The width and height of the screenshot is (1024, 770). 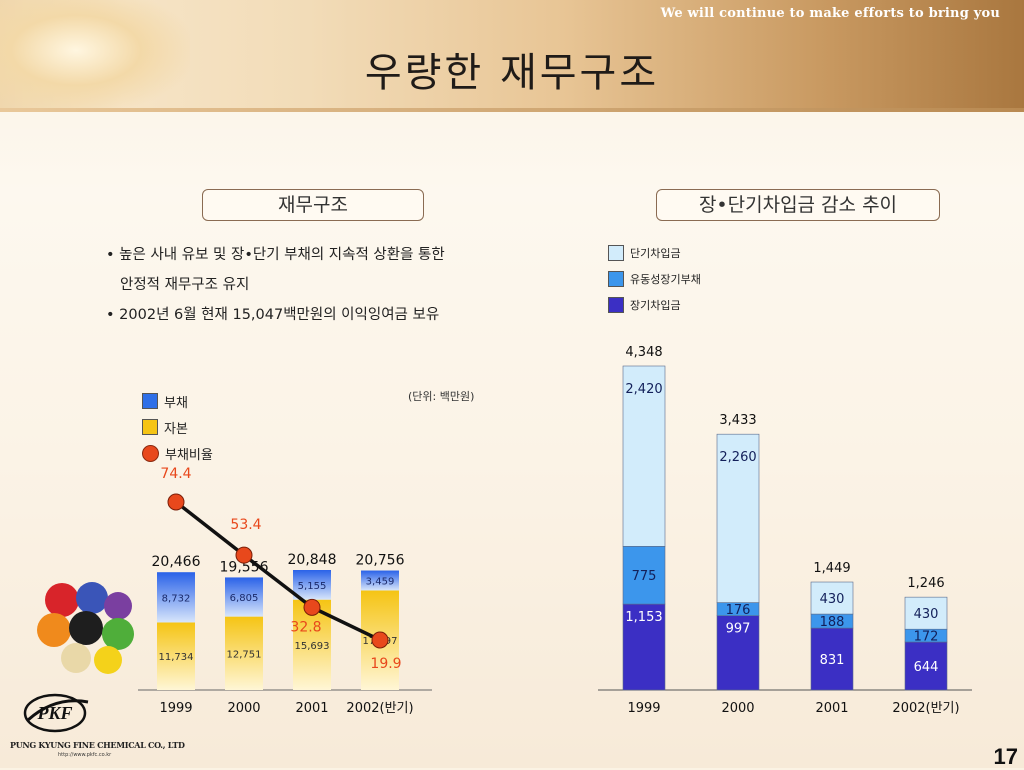 I want to click on pellet-yellow, so click(x=108, y=660).